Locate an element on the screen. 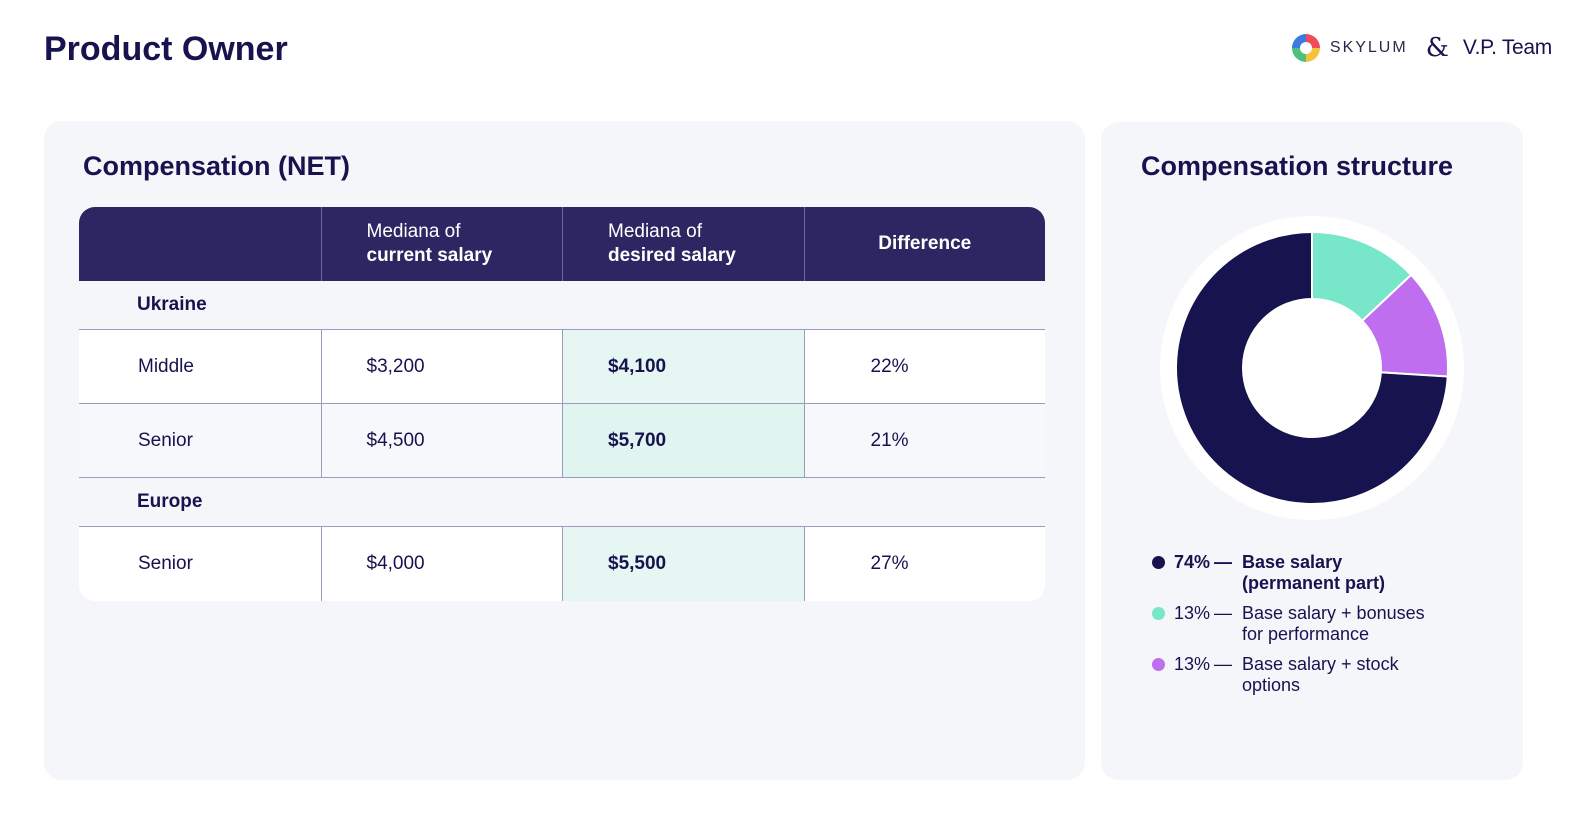 The width and height of the screenshot is (1590, 832). header-difference-label: Difference is located at coordinates (925, 243).